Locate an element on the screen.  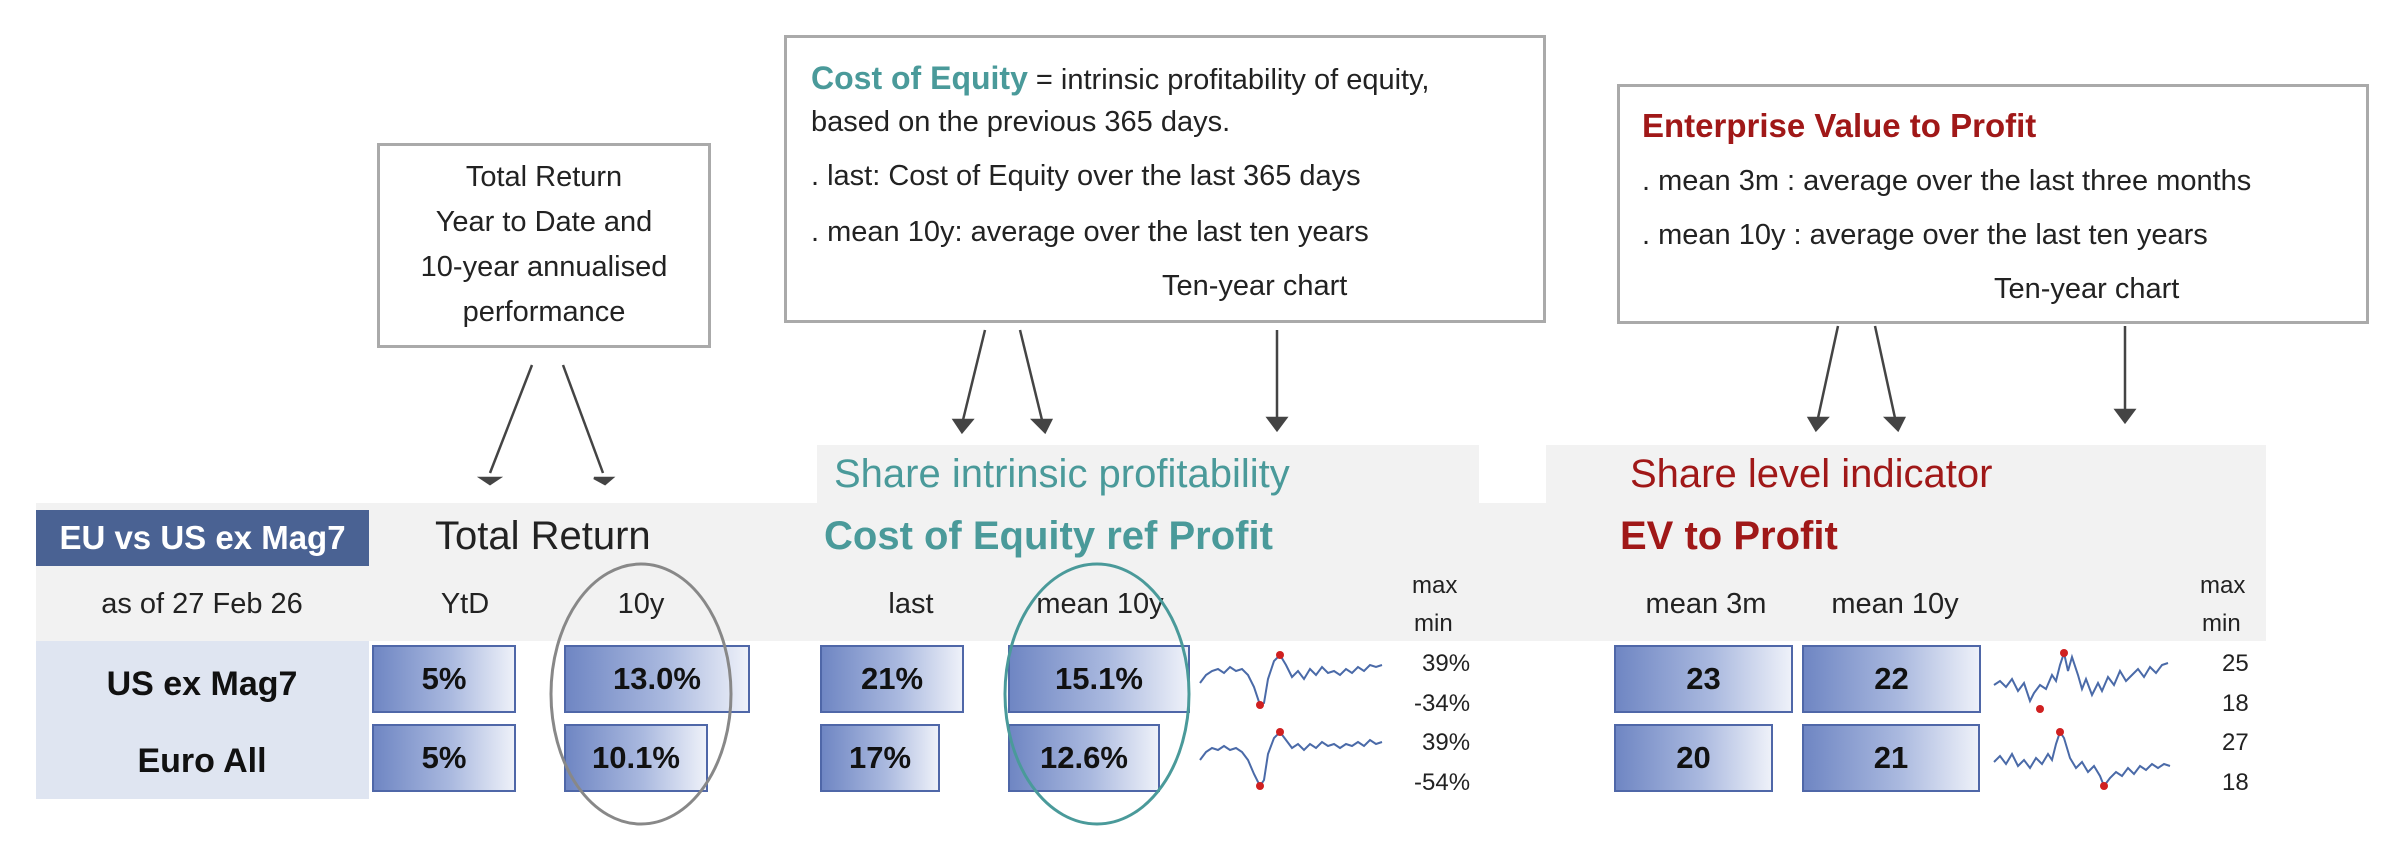
ev-title: EV to Profit is located at coordinates (1729, 536).